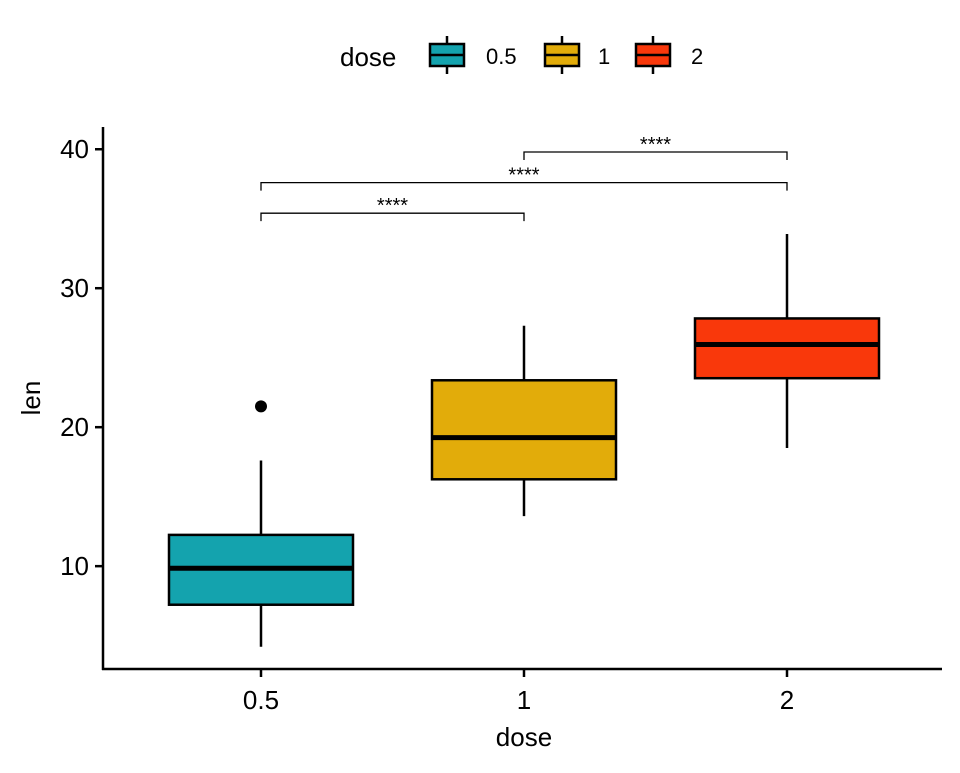 Image resolution: width=960 pixels, height=773 pixels. I want to click on x-axis-label: dose, so click(524, 737).